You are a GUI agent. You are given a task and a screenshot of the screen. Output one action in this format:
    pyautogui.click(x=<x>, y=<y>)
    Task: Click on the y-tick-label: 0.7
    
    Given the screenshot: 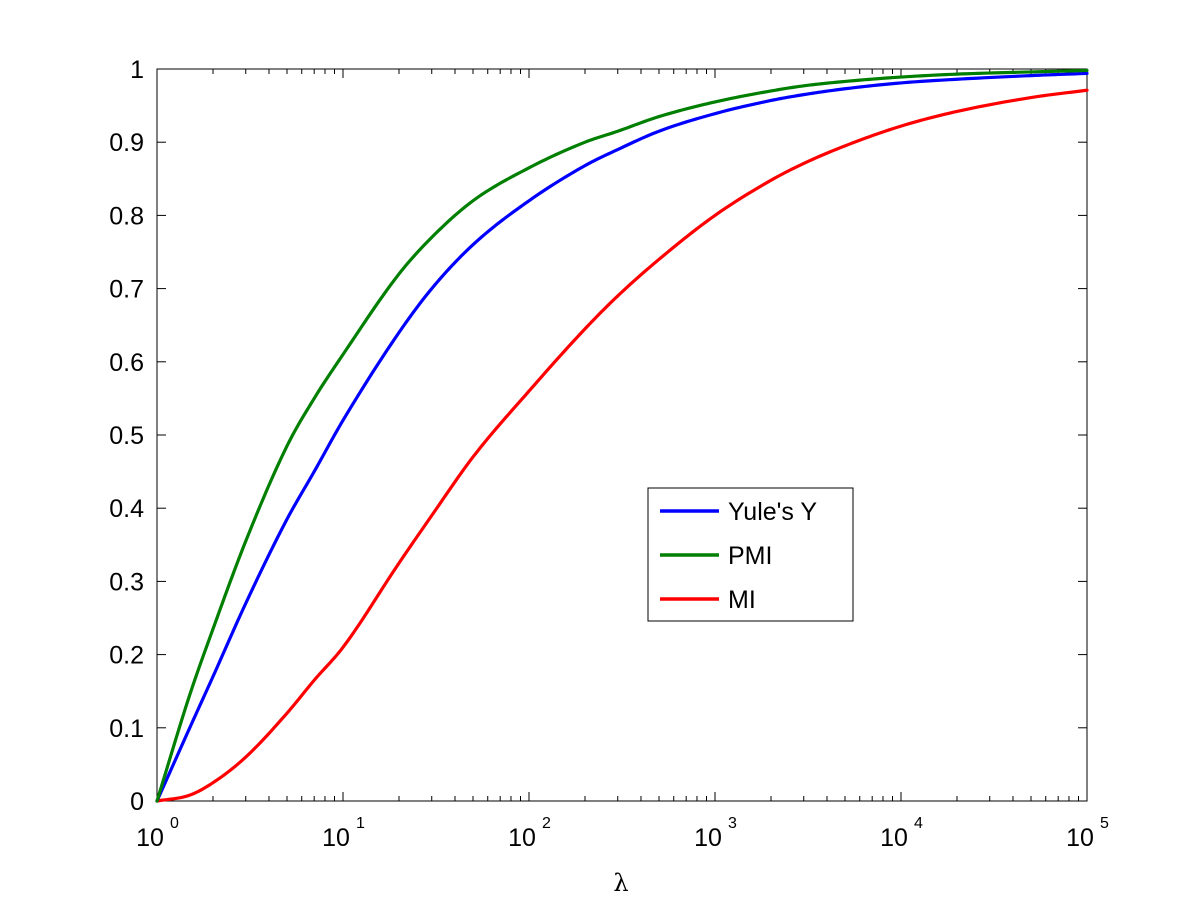 What is the action you would take?
    pyautogui.click(x=126, y=290)
    